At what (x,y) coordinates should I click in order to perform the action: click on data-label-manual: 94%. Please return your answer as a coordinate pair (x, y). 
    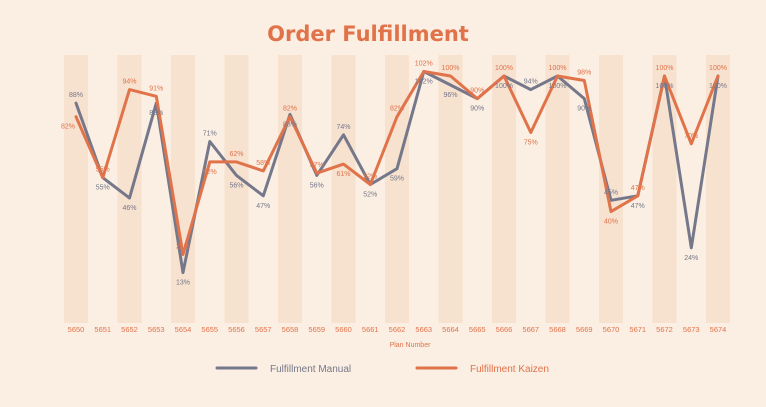
    Looking at the image, I should click on (531, 82).